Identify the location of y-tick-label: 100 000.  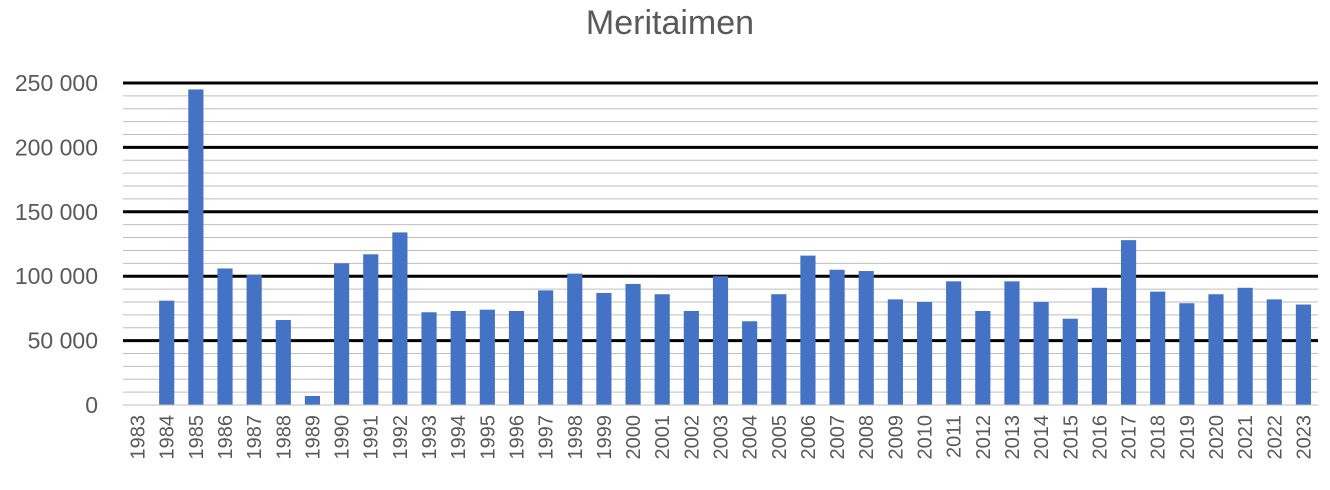
(56, 276).